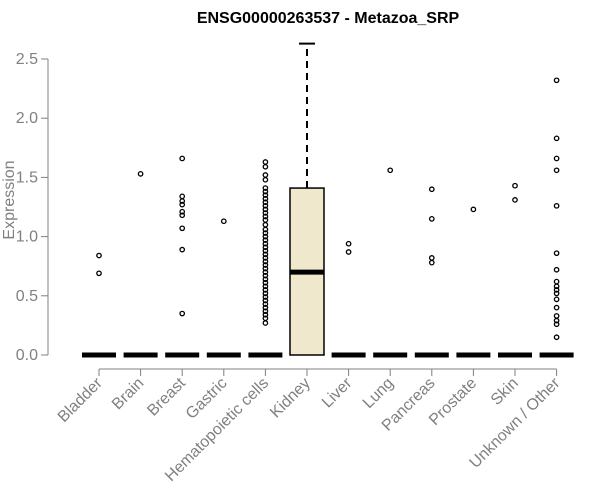 The height and width of the screenshot is (500, 600). What do you see at coordinates (182, 256) in the screenshot?
I see `box-breast` at bounding box center [182, 256].